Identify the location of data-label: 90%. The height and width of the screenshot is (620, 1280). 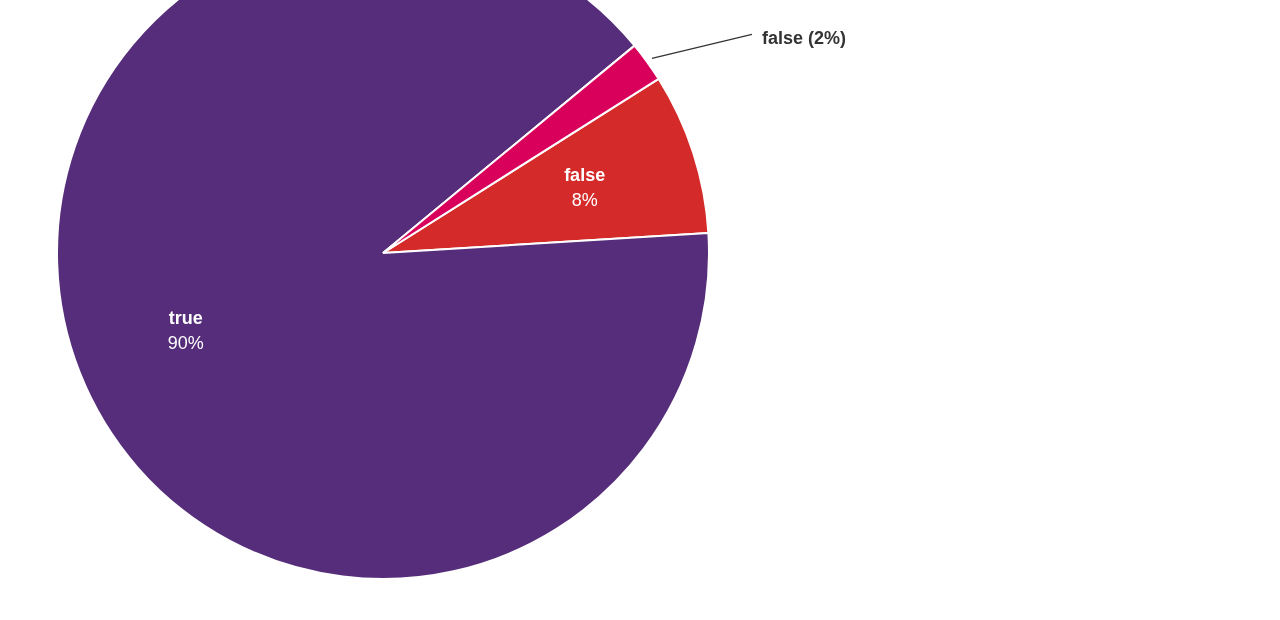
(185, 342).